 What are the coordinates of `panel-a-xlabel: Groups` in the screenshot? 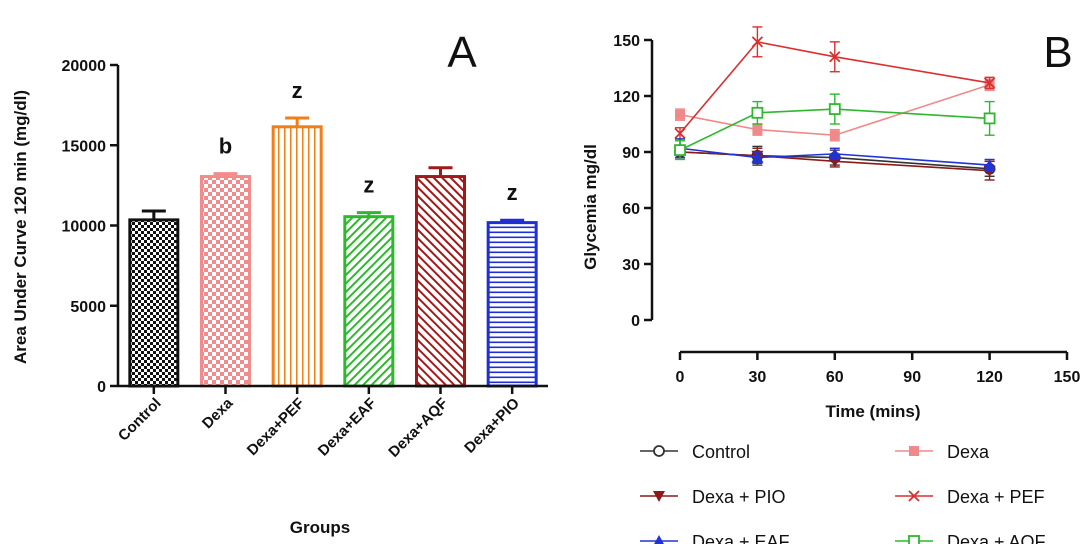 It's located at (320, 527).